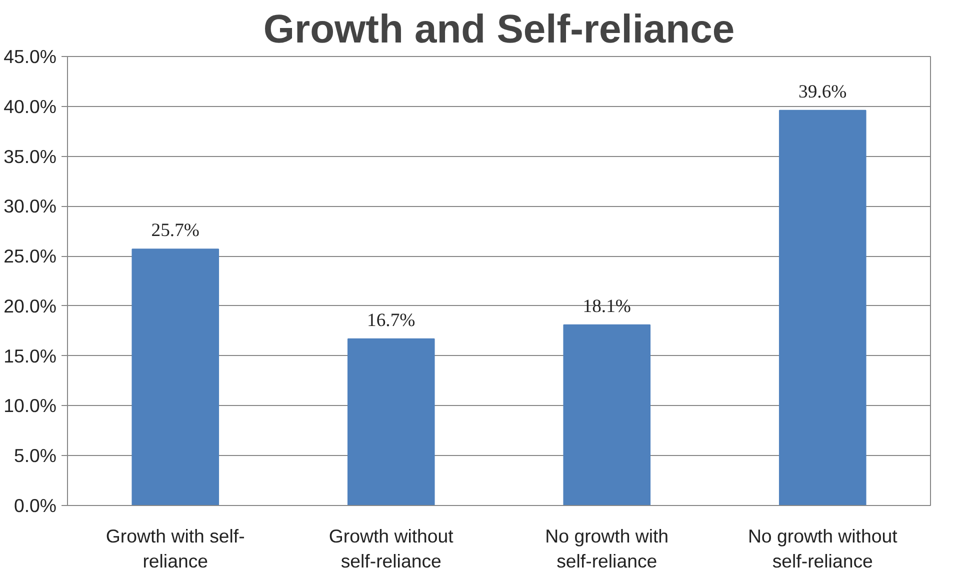  I want to click on y-tick-label: 15.0%, so click(30, 355).